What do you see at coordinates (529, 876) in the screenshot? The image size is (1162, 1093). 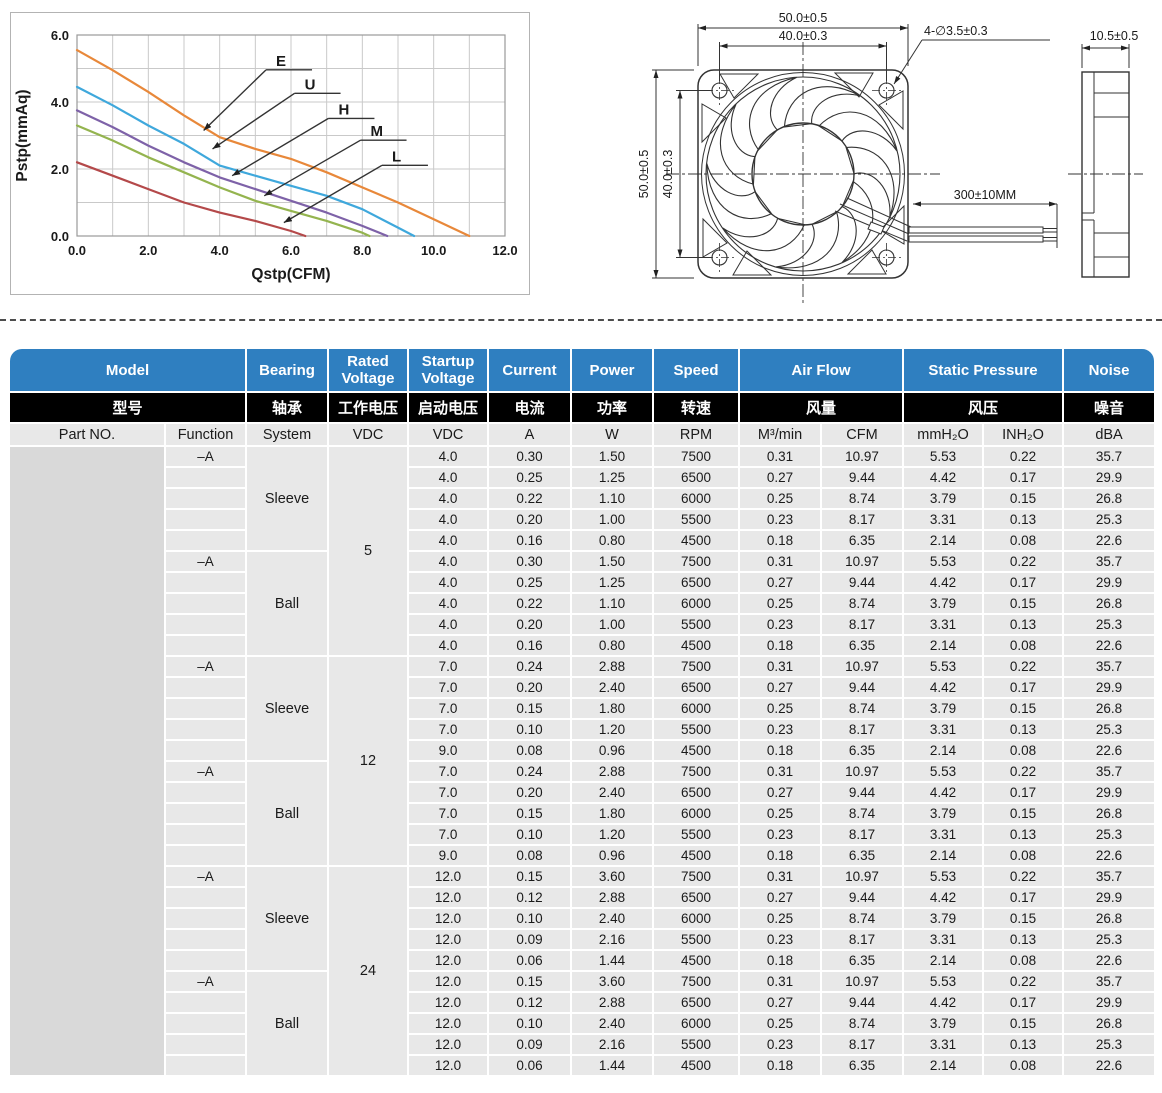 I see `current-cell: 0.15` at bounding box center [529, 876].